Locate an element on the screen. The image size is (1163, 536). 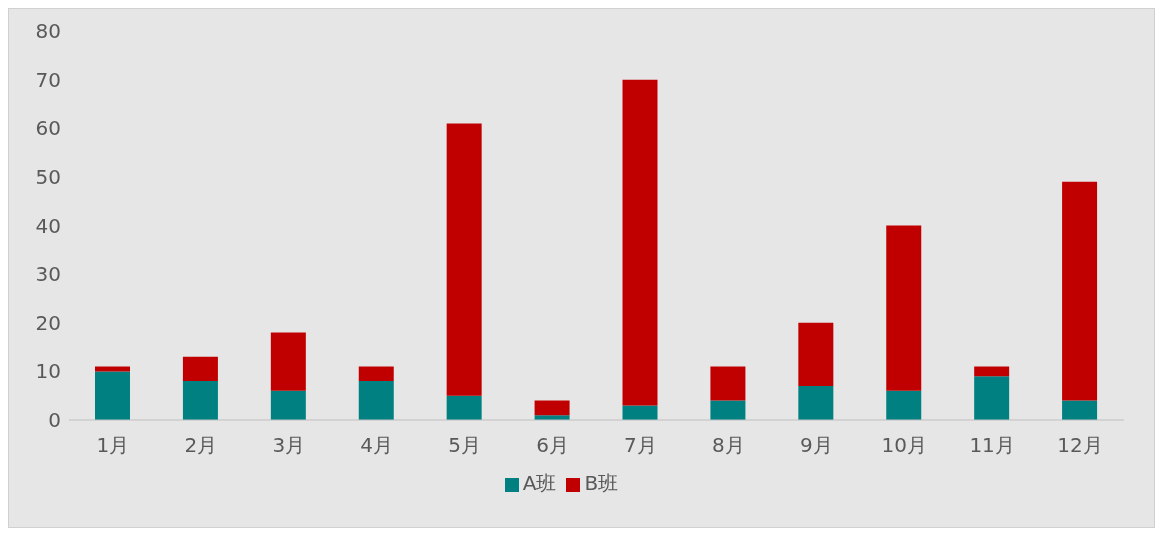
x-tick-label: 2月 is located at coordinates (201, 445).